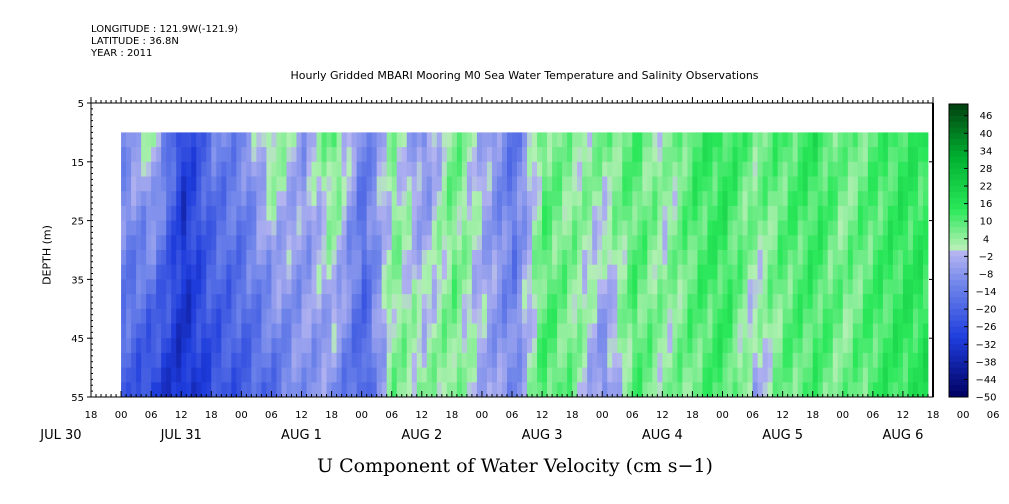 The image size is (1009, 504). What do you see at coordinates (692, 415) in the screenshot?
I see `x-hour-label: 18` at bounding box center [692, 415].